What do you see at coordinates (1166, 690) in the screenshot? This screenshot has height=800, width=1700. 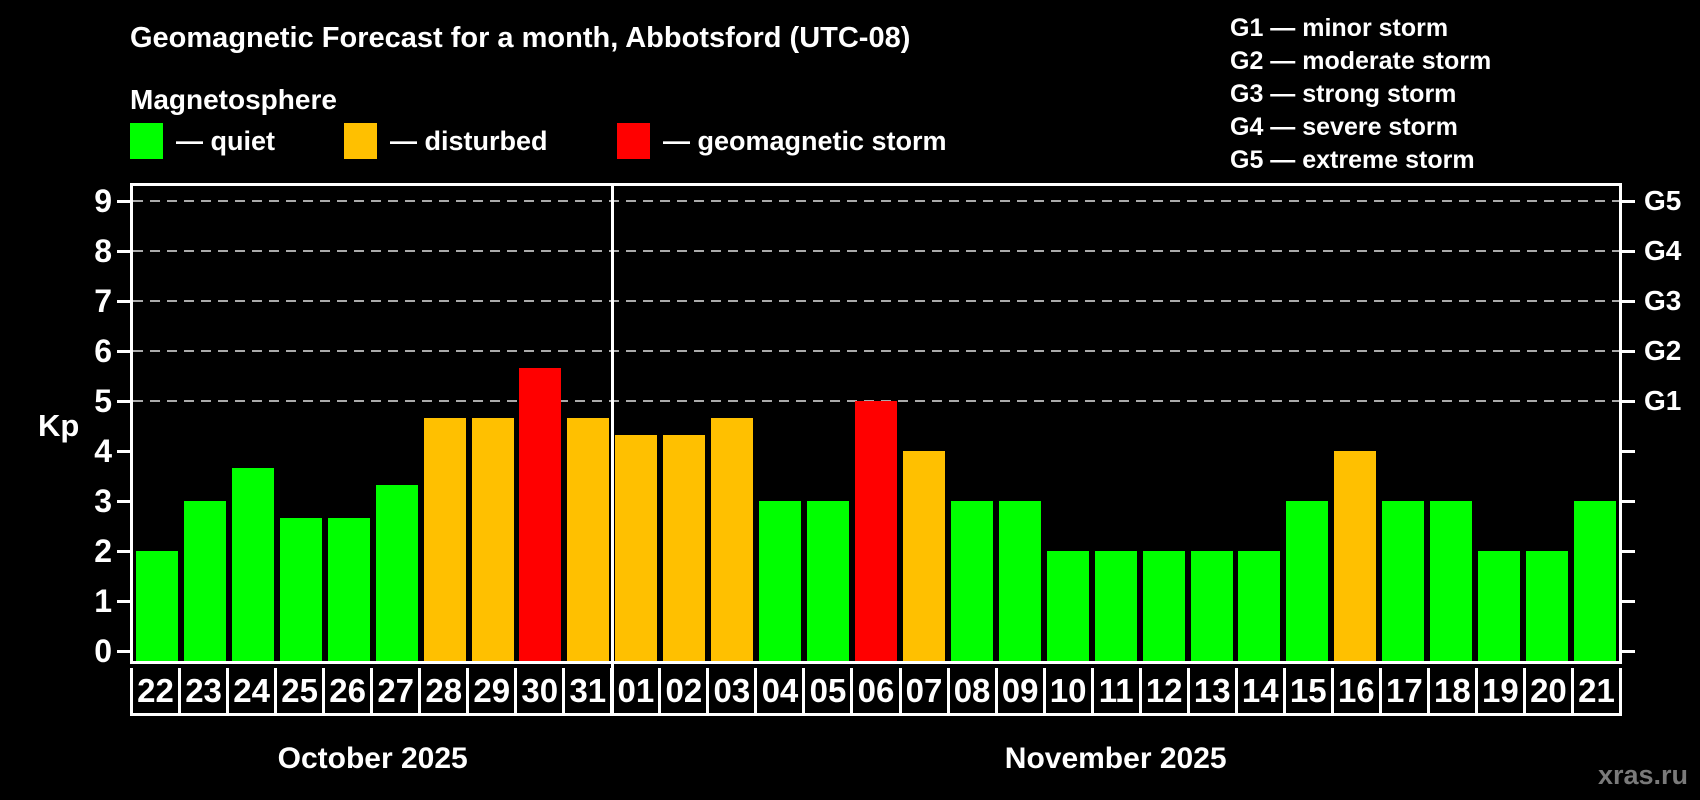 I see `day-label-12: 12` at bounding box center [1166, 690].